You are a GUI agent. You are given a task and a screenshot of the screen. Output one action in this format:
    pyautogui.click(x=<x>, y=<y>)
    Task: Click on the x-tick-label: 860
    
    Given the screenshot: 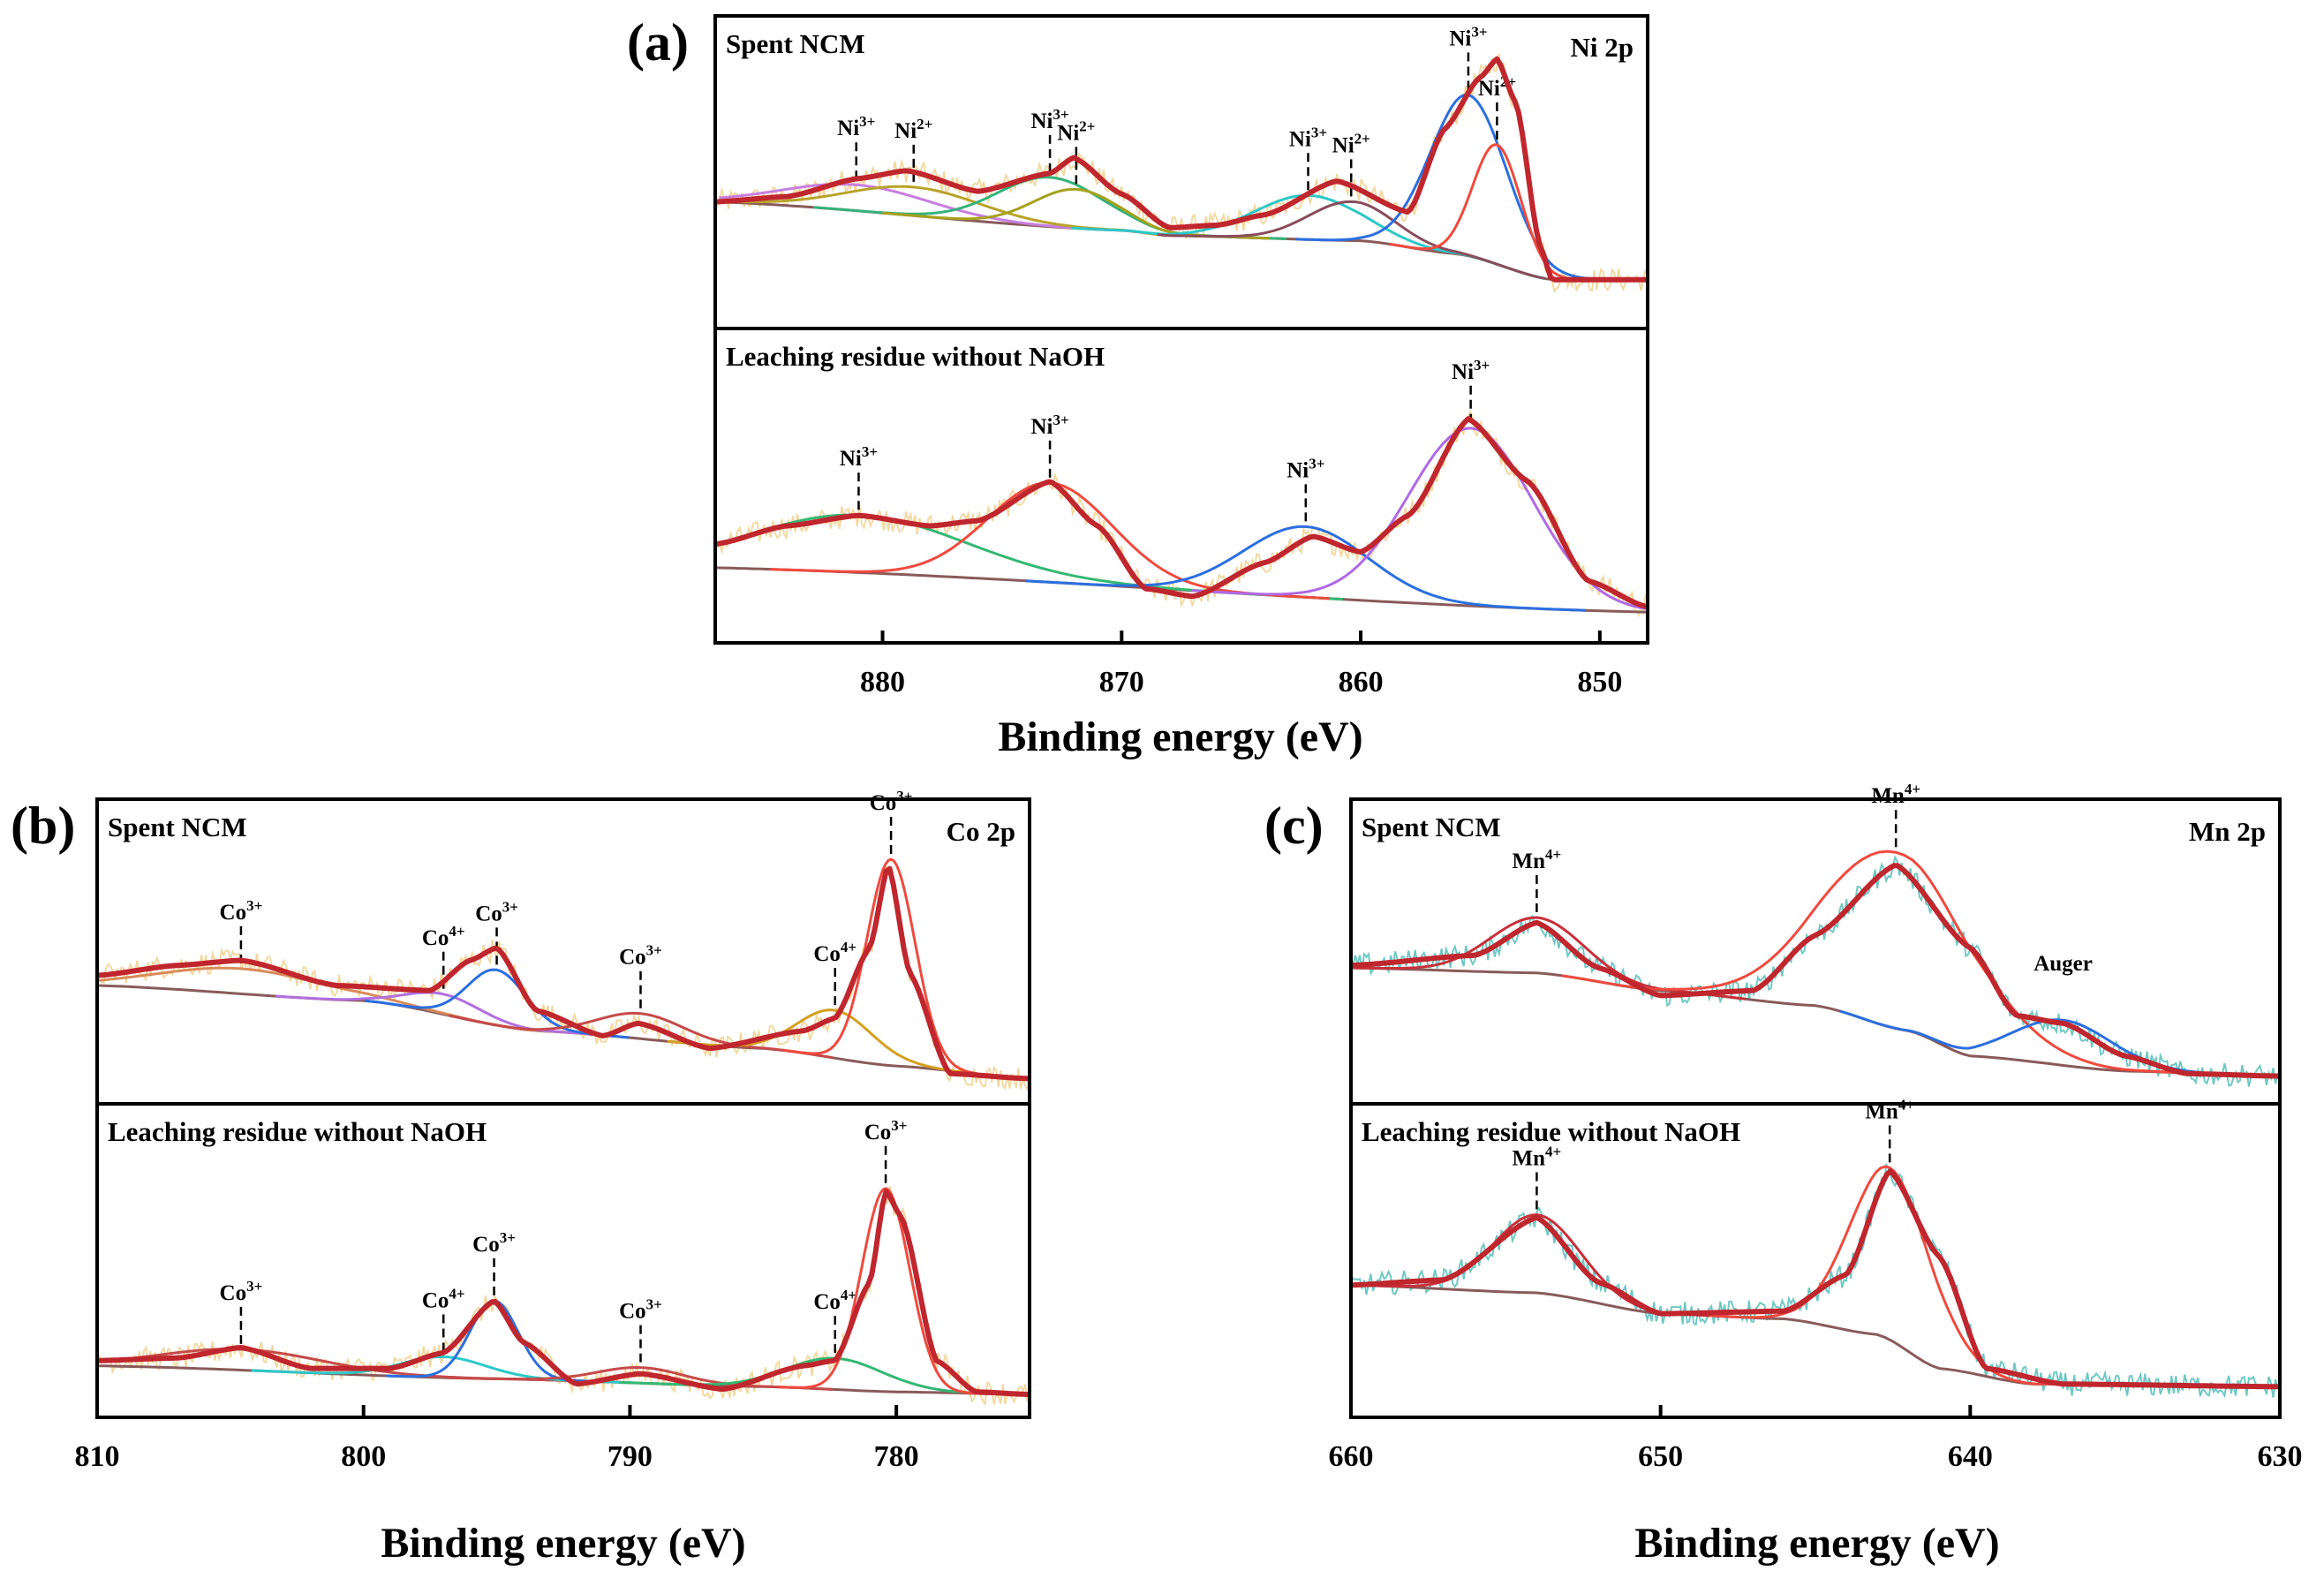 What is the action you would take?
    pyautogui.click(x=1362, y=682)
    